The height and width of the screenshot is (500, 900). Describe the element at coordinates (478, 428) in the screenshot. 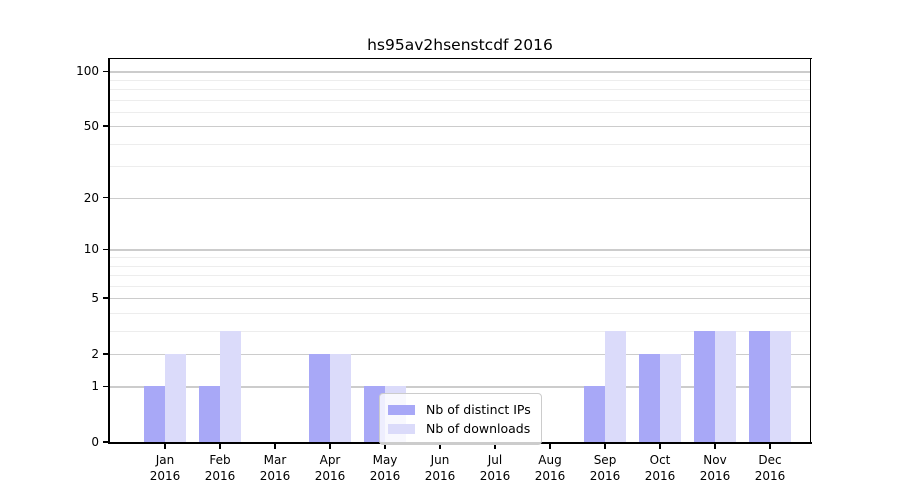

I see `legend-label-downloads: Nb of downloads` at that location.